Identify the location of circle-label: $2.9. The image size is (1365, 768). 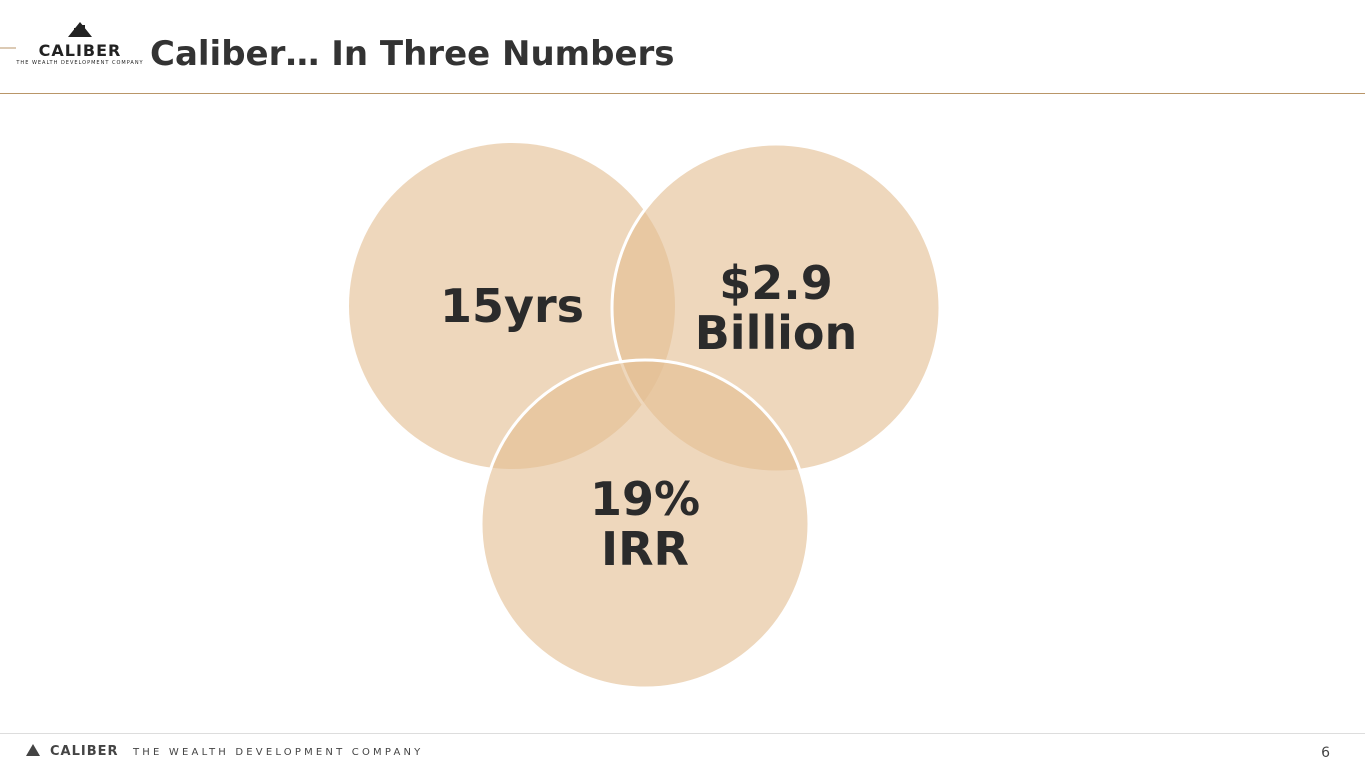
(776, 283).